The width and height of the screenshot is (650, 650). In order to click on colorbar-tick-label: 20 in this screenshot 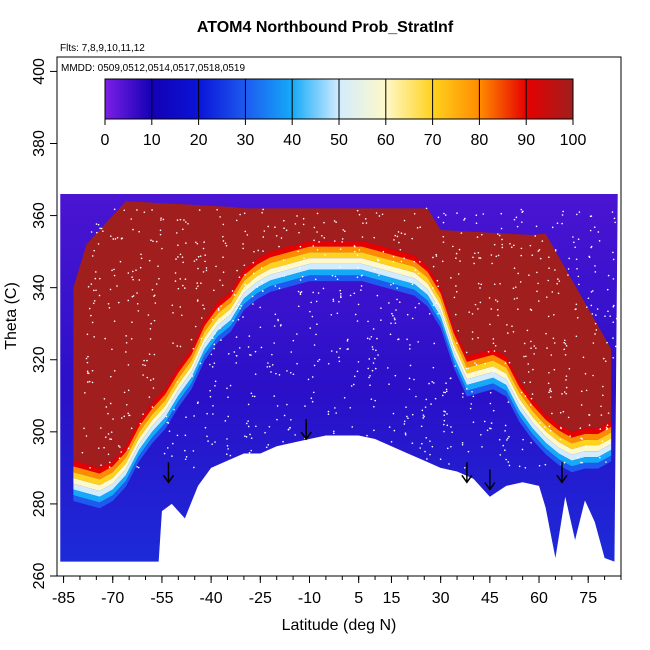, I will do `click(199, 140)`.